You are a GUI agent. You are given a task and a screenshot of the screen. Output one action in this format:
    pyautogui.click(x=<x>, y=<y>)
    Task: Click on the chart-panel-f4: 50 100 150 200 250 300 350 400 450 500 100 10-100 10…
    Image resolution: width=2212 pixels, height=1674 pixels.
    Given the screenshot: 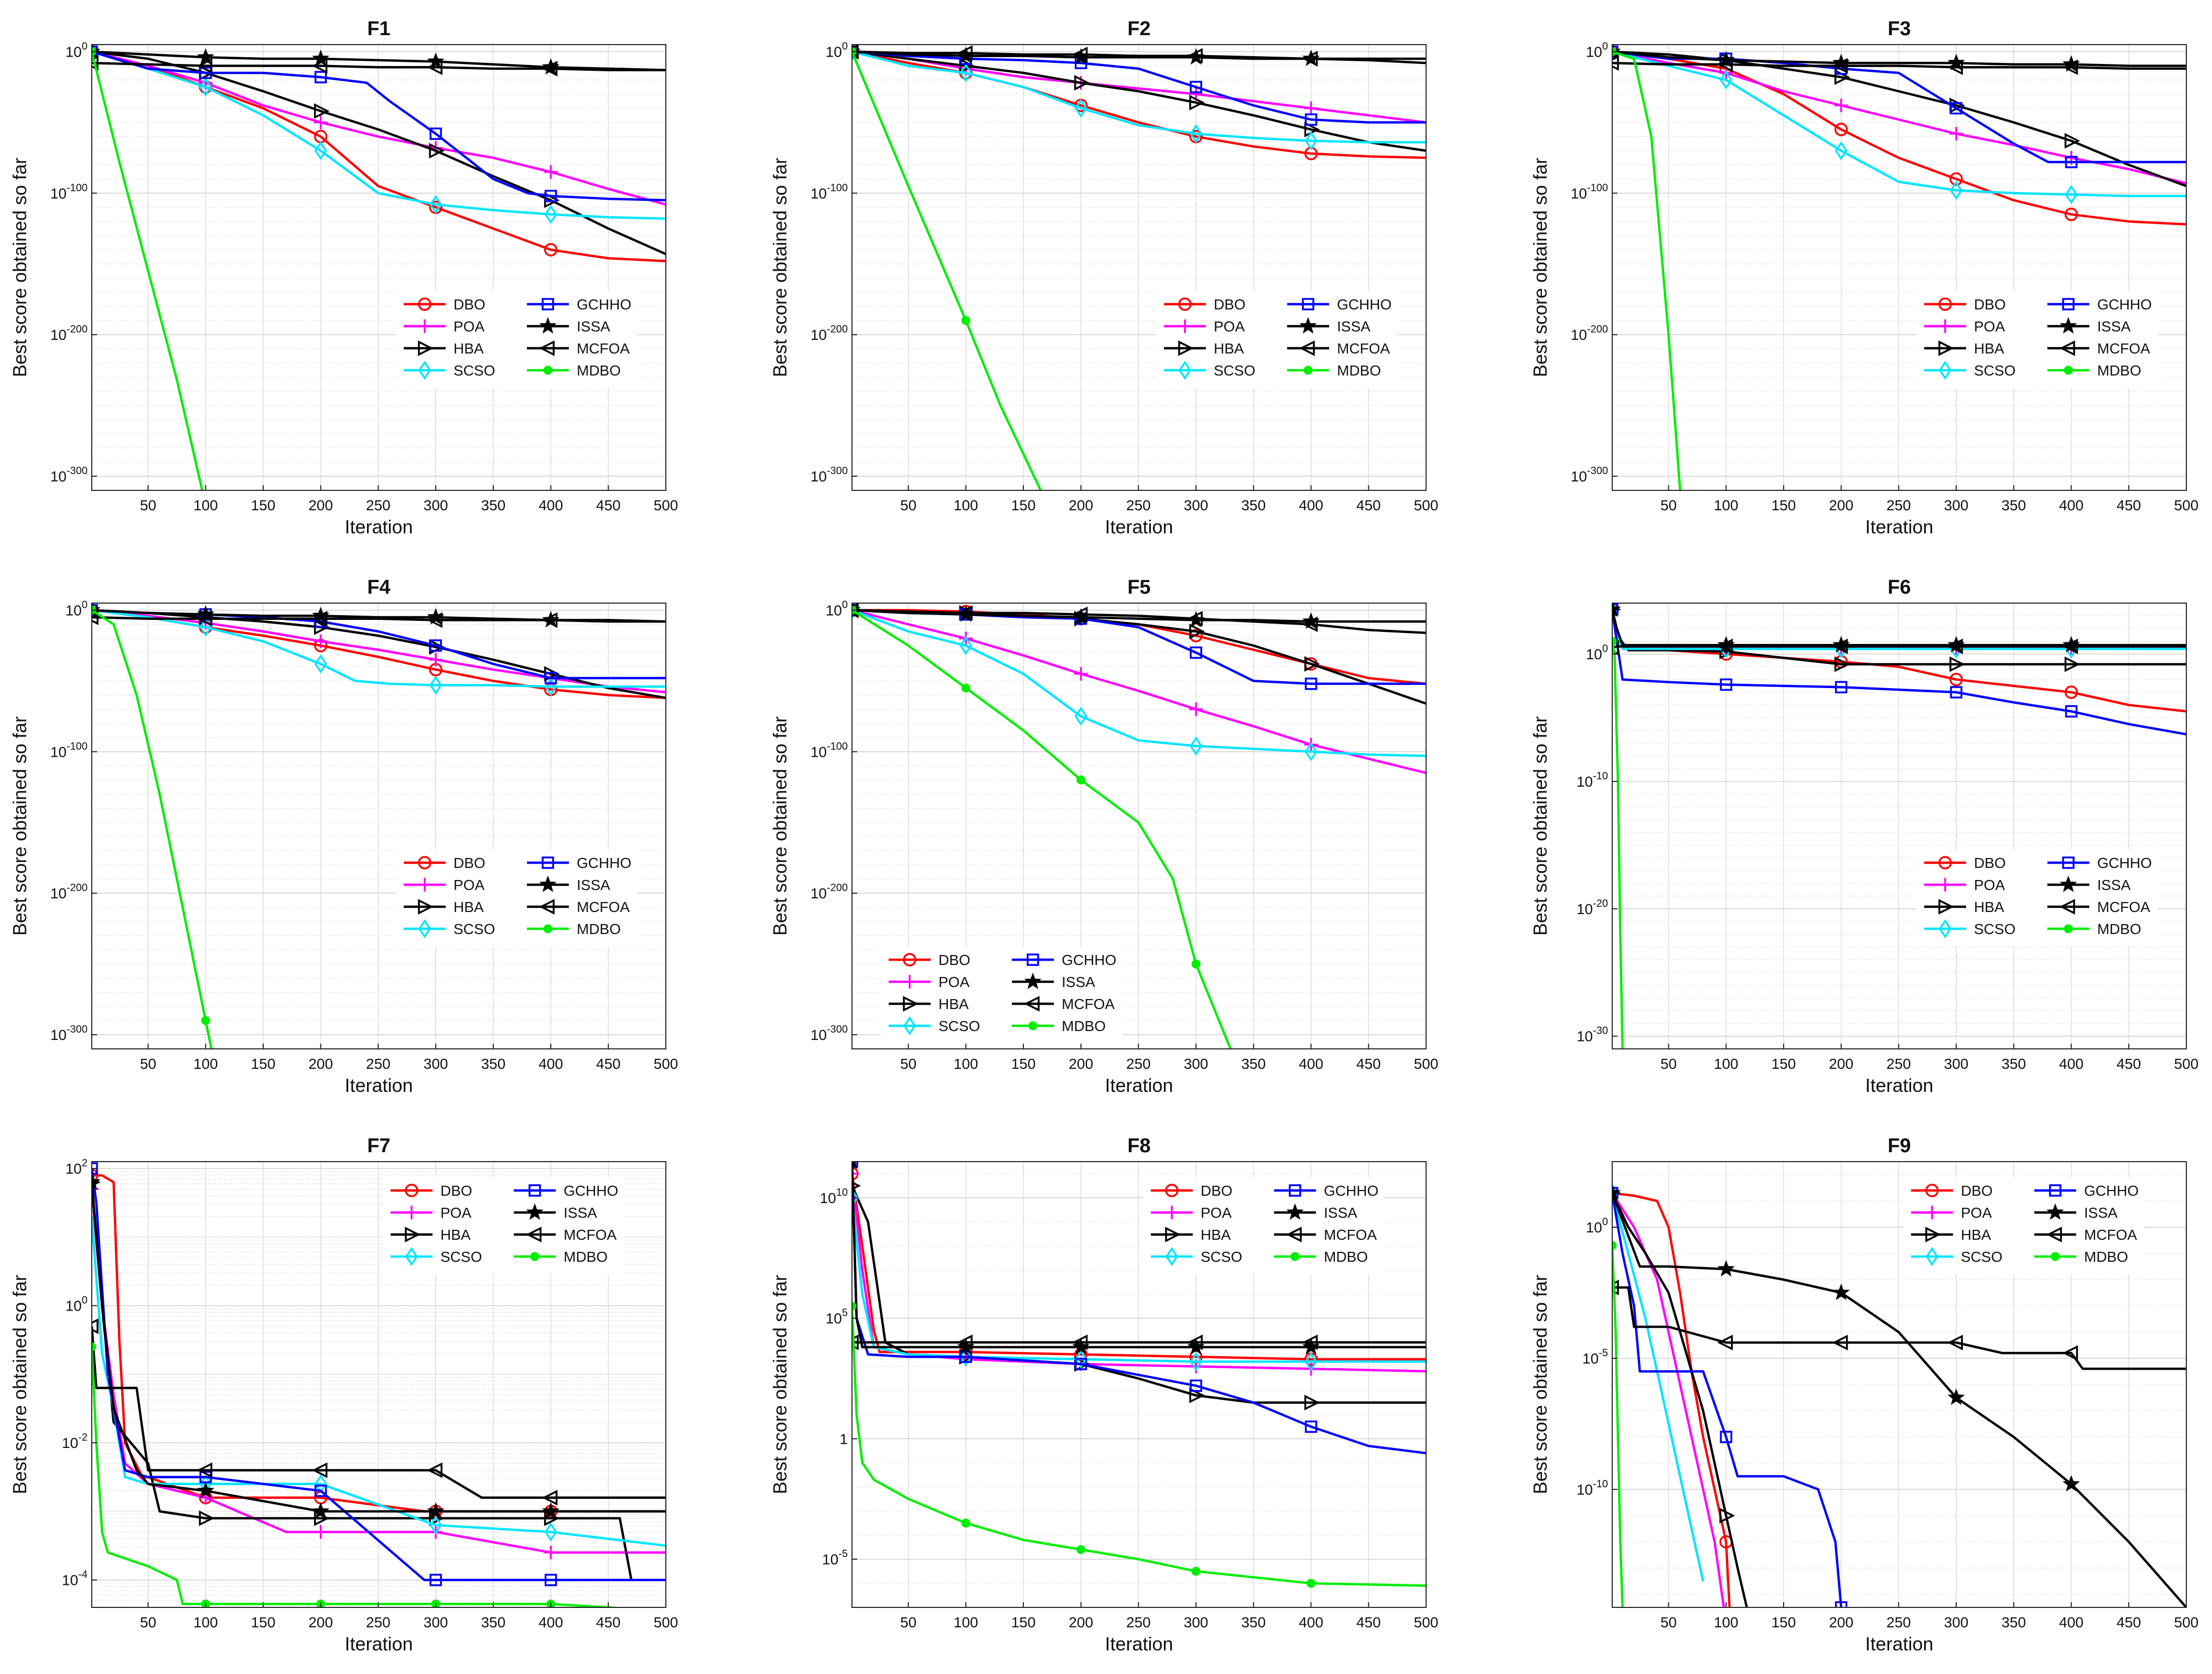 What is the action you would take?
    pyautogui.click(x=344, y=836)
    